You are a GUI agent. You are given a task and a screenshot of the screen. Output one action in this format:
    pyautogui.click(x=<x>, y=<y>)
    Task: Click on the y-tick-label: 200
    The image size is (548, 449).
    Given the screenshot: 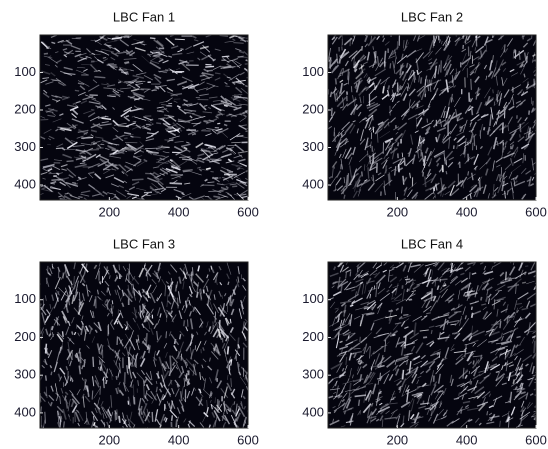 What is the action you would take?
    pyautogui.click(x=313, y=108)
    